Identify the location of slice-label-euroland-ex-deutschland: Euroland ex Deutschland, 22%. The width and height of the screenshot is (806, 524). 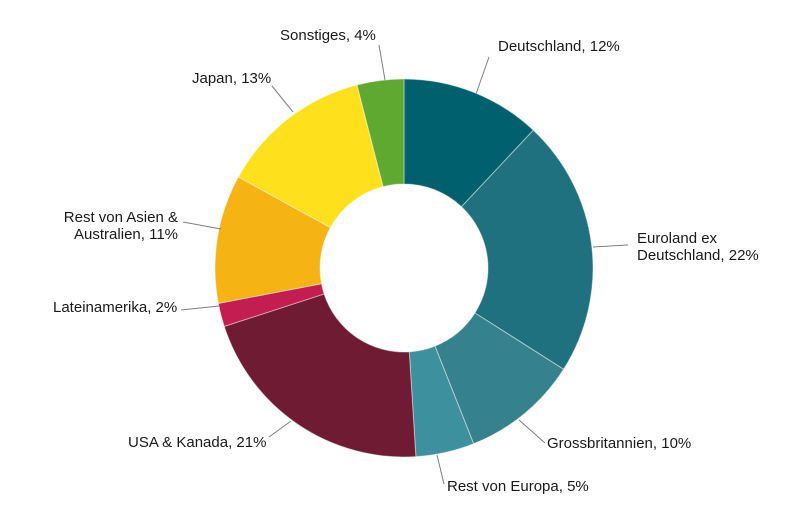
(698, 247).